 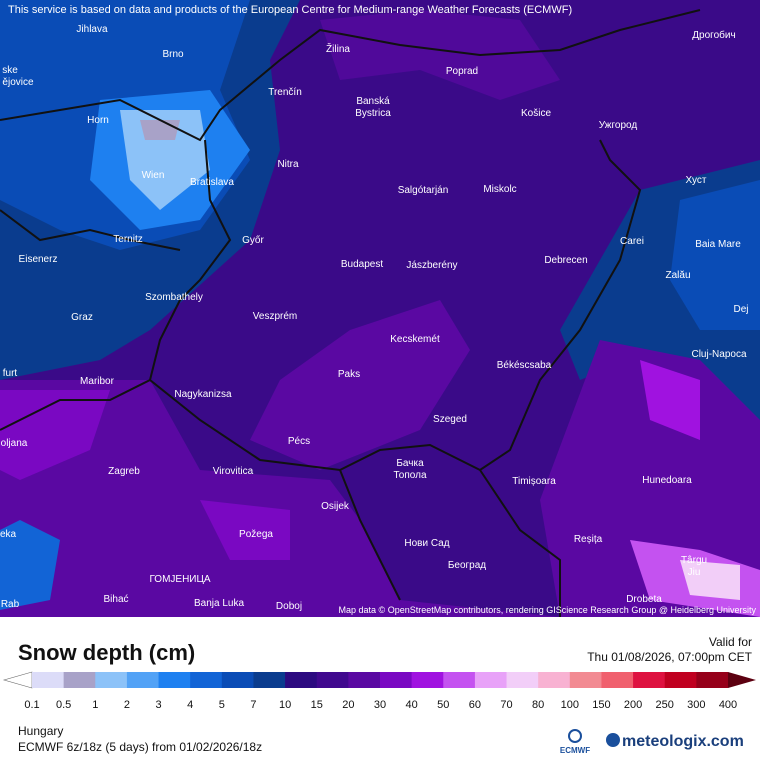 What do you see at coordinates (317, 705) in the screenshot?
I see `level-label: 15` at bounding box center [317, 705].